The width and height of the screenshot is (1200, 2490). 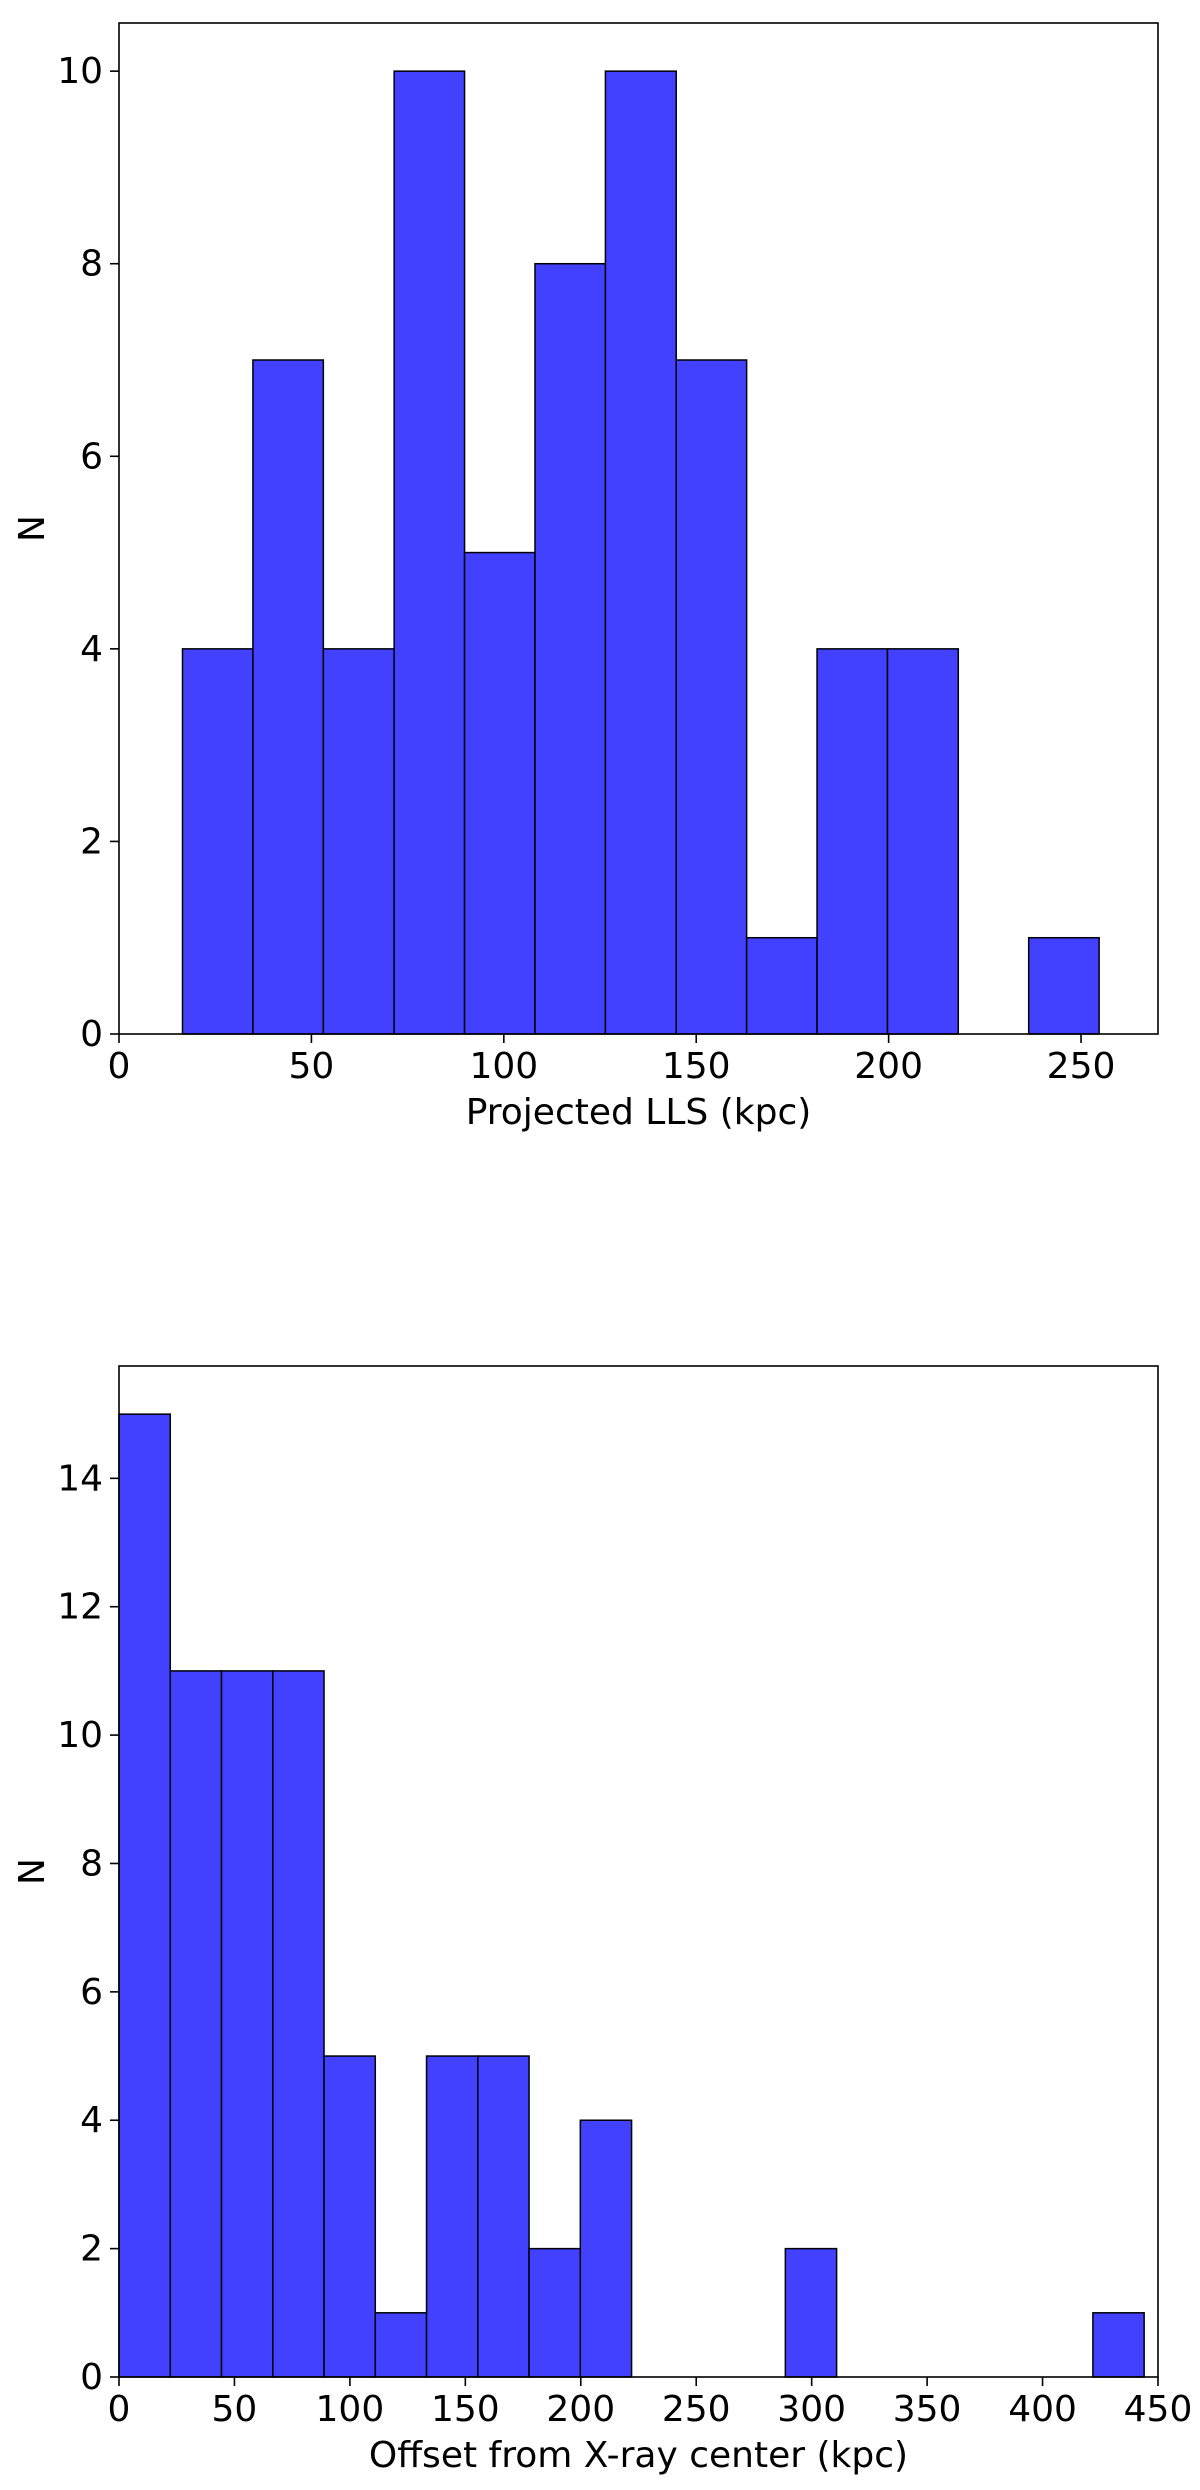 I want to click on x-tick-label: 400, so click(x=1042, y=2409).